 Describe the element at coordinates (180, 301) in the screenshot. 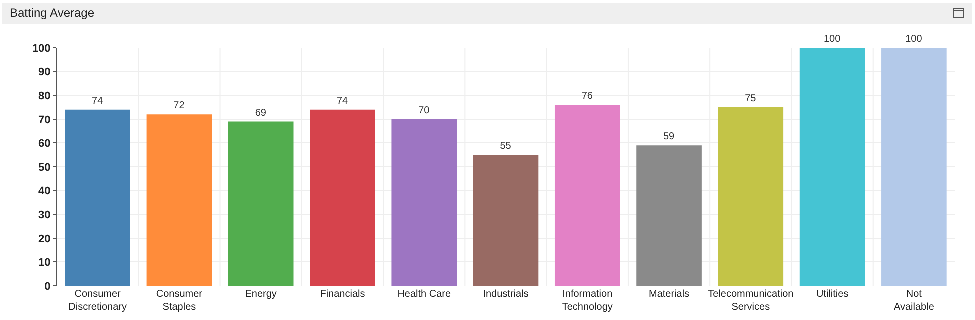

I see `x-tick-label: Consumer Staples` at that location.